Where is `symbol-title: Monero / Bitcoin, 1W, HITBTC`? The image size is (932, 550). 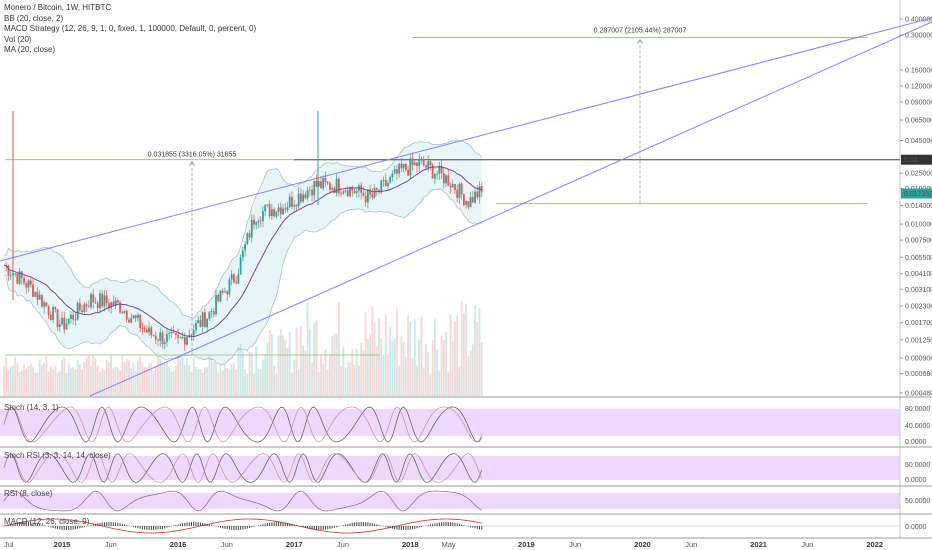 symbol-title: Monero / Bitcoin, 1W, HITBTC is located at coordinates (58, 7).